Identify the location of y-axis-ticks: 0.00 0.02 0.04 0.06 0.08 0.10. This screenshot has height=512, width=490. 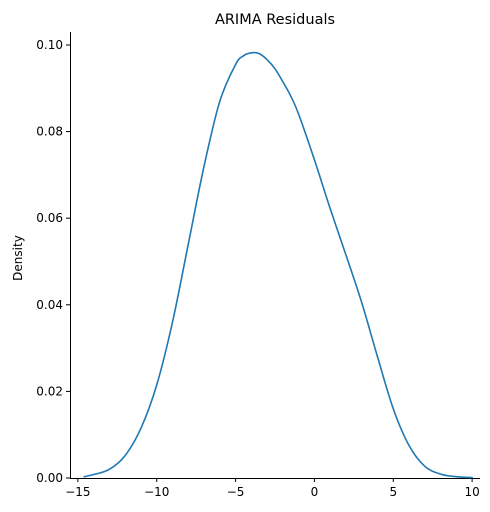
(53, 261).